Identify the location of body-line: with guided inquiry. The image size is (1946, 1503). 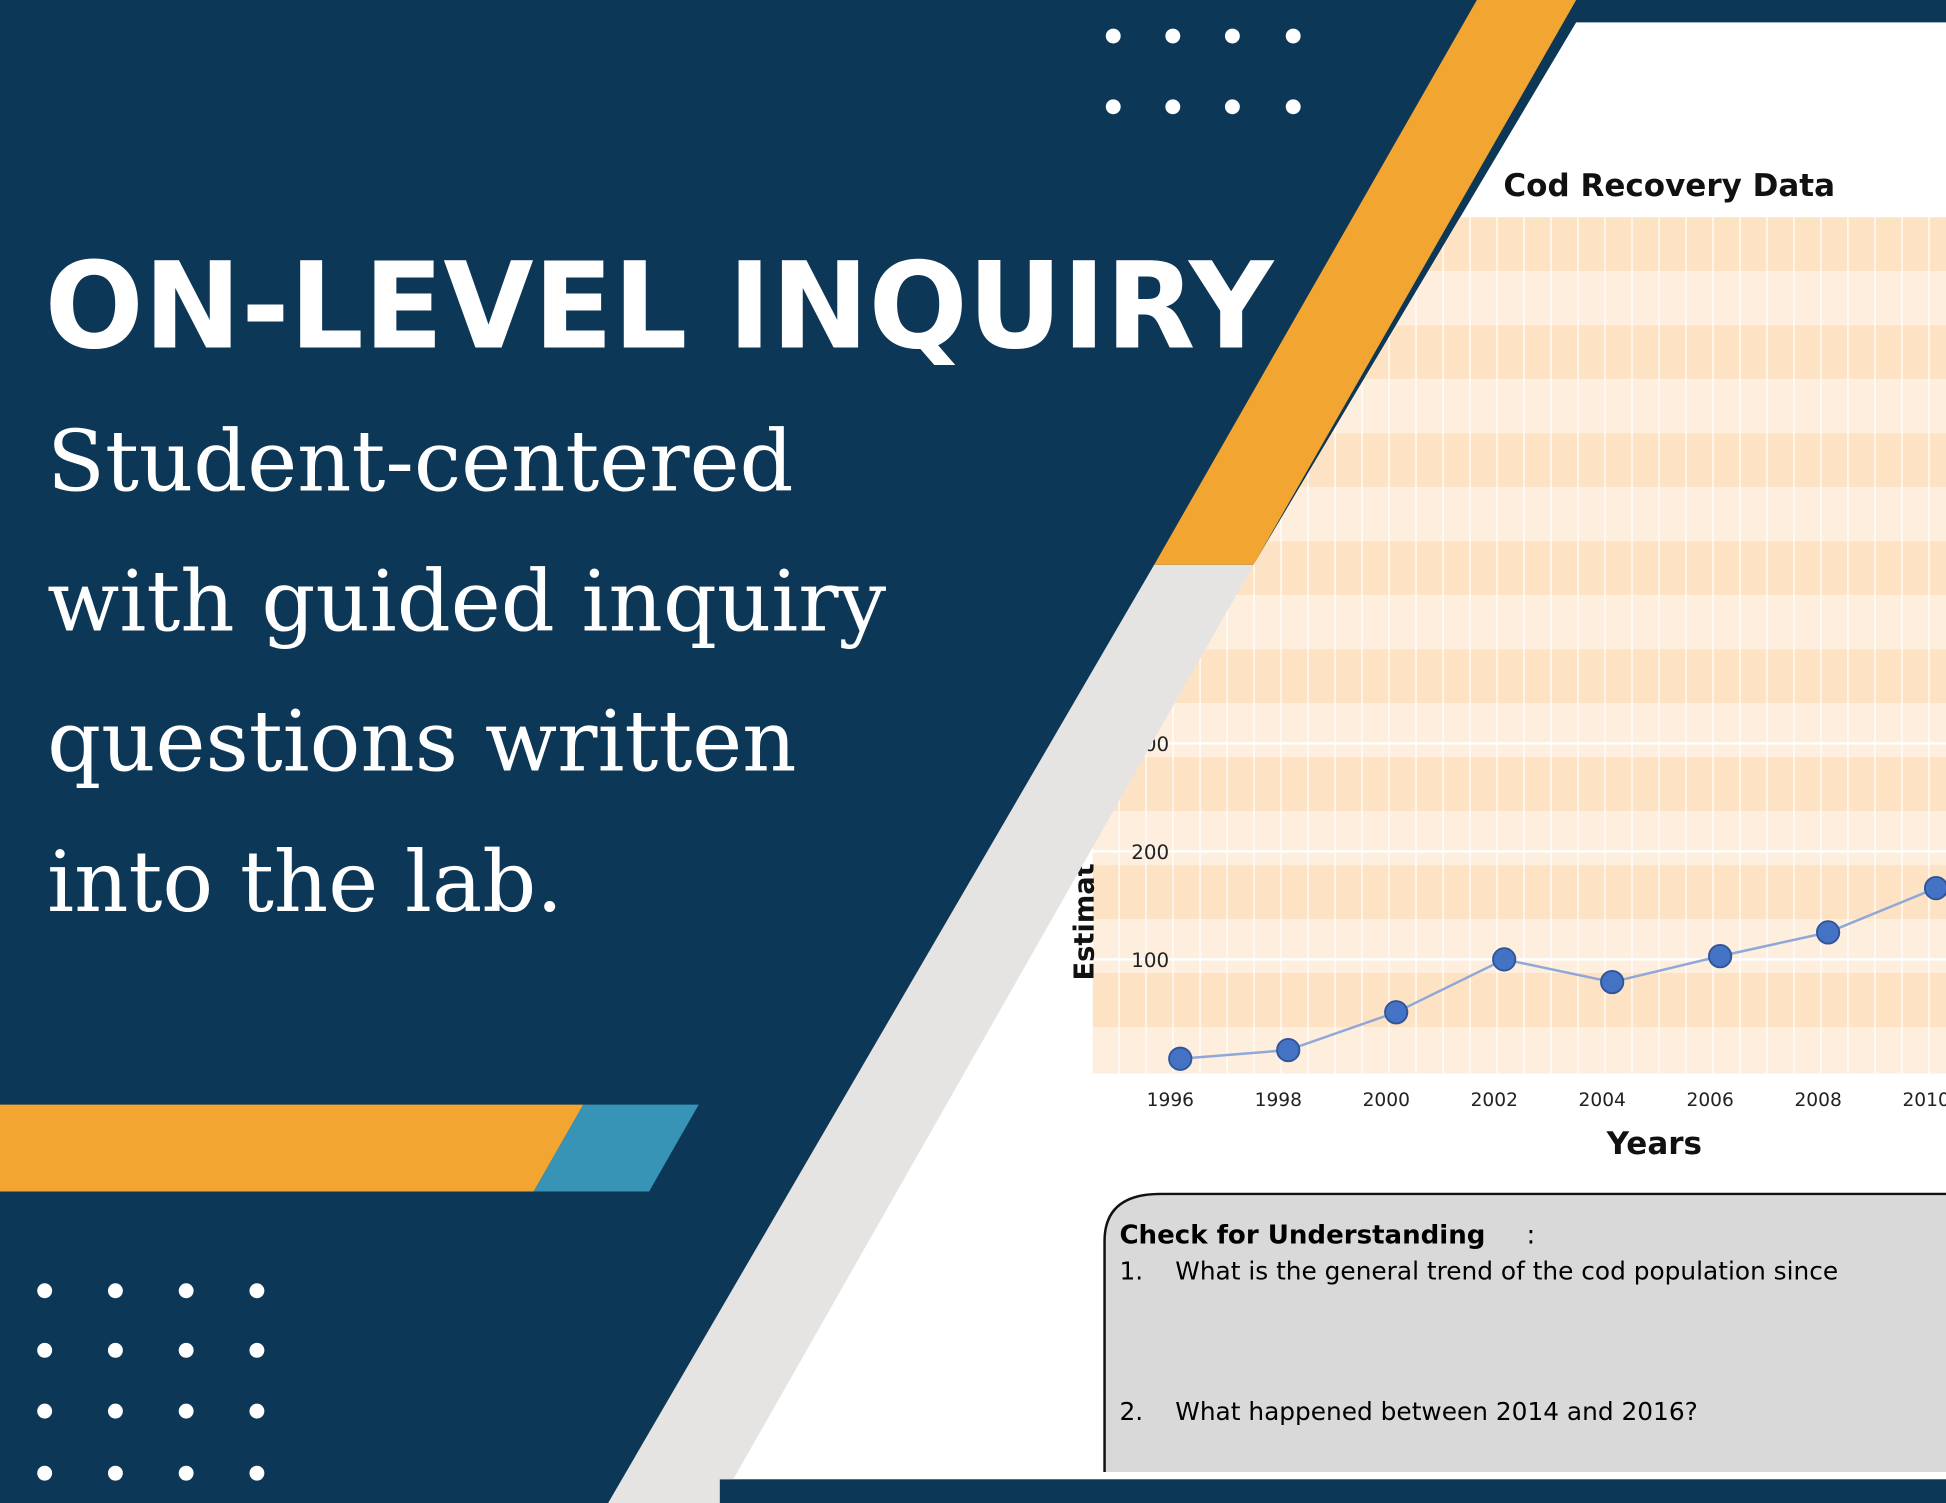
(466, 601).